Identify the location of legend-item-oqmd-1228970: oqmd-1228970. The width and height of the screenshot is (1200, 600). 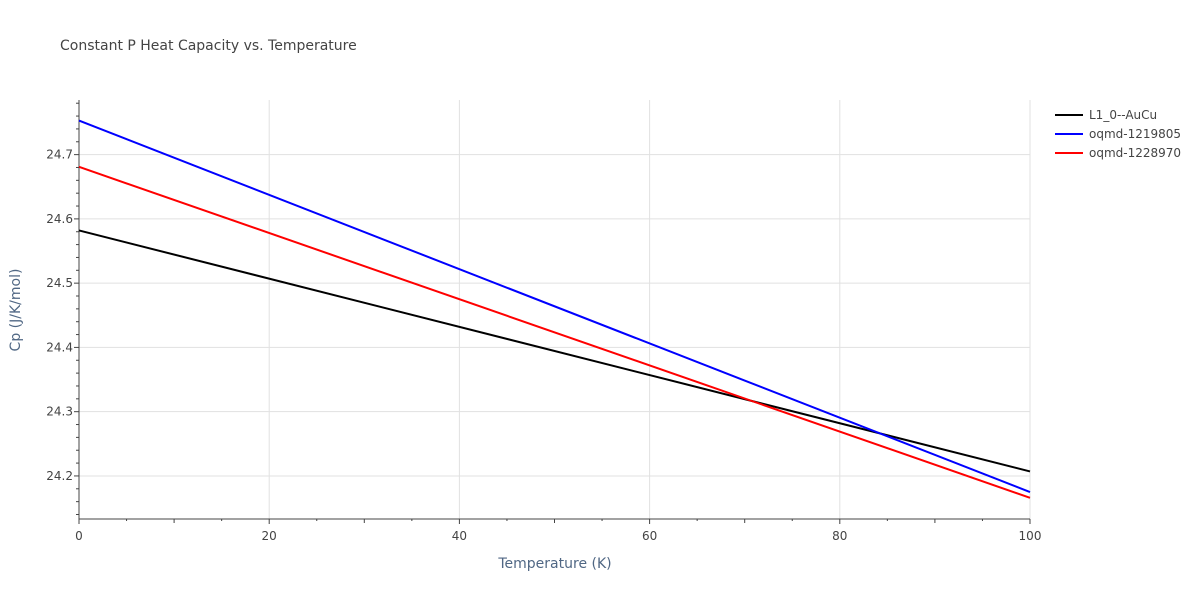
(1118, 153).